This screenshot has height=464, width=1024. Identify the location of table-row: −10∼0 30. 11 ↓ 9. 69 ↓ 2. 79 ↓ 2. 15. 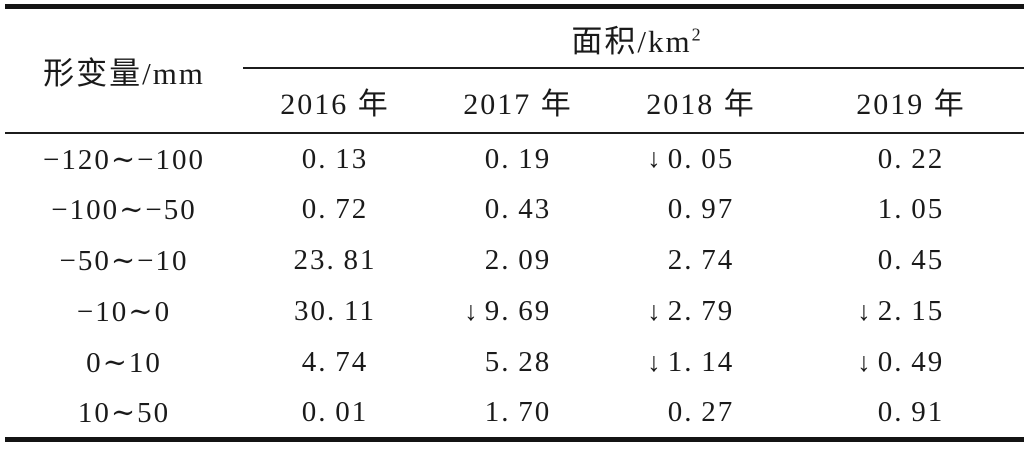
(514, 311).